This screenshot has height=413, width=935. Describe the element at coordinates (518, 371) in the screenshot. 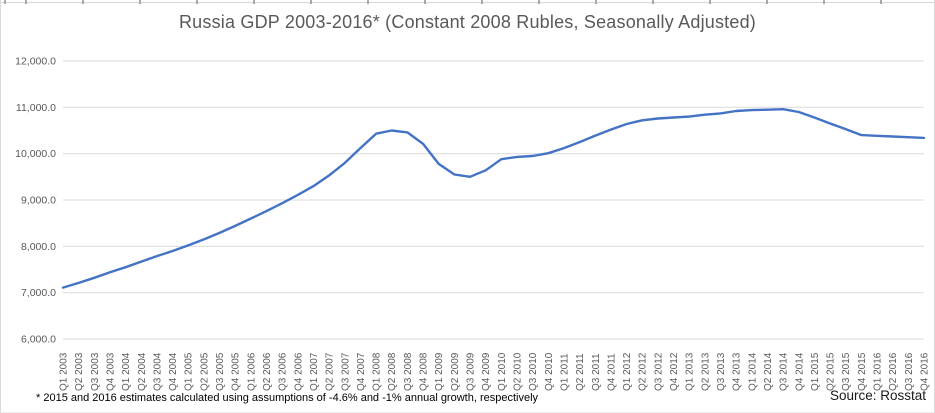

I see `x-axis-tick-label: Q2 2010` at that location.